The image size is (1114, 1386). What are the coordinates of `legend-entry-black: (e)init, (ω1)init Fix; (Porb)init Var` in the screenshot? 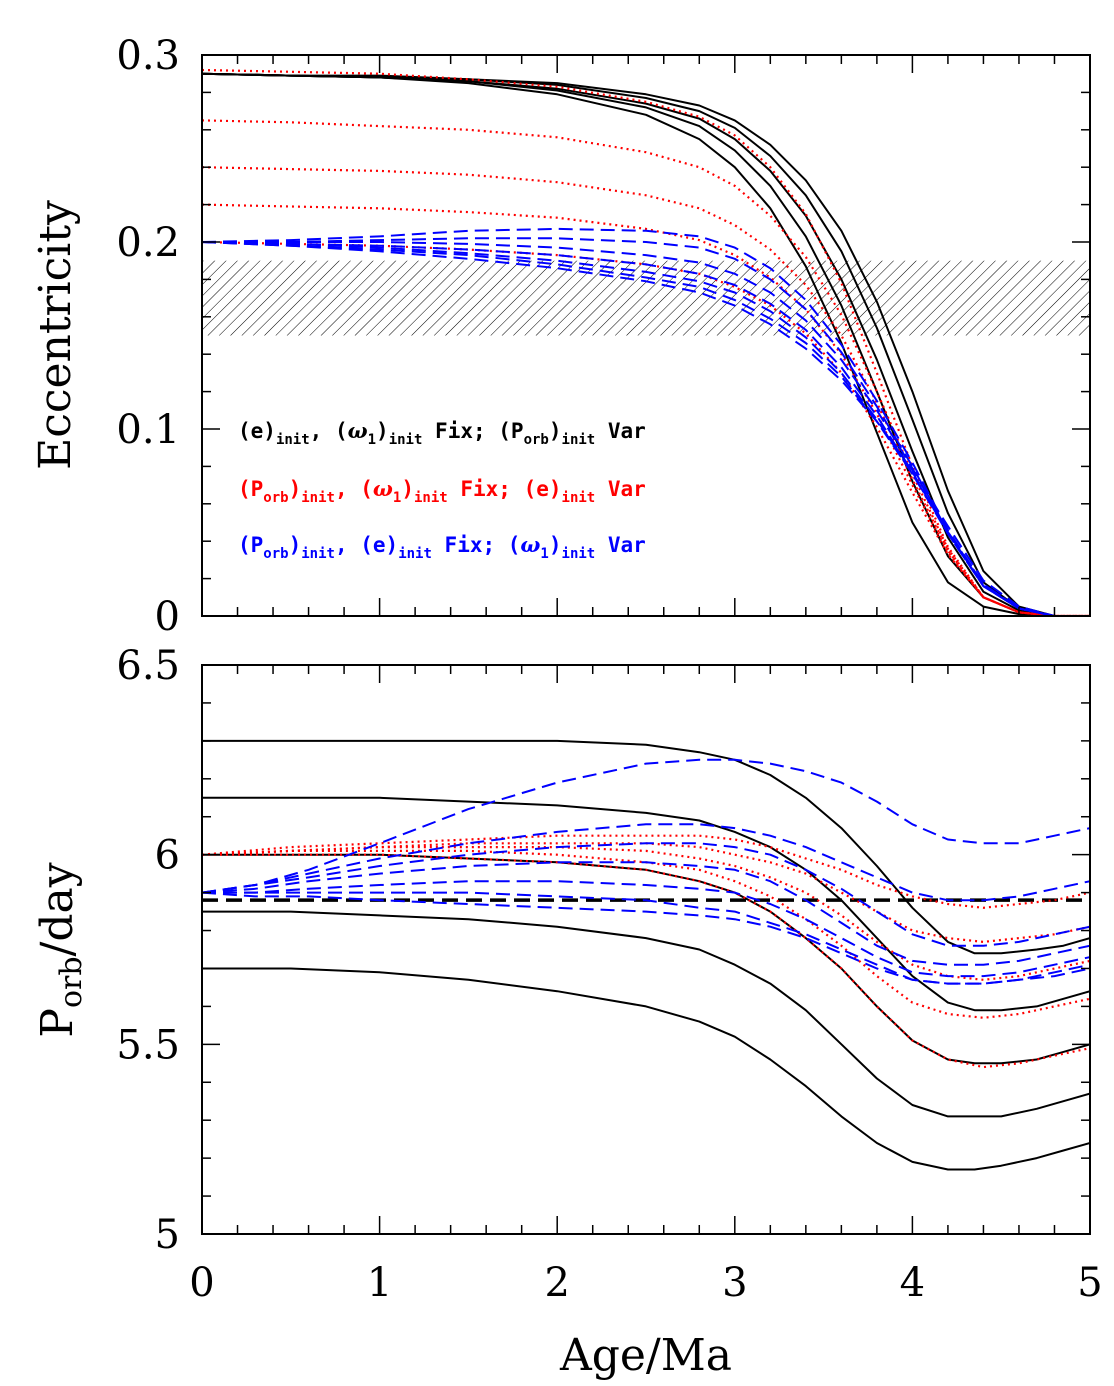 It's located at (442, 433).